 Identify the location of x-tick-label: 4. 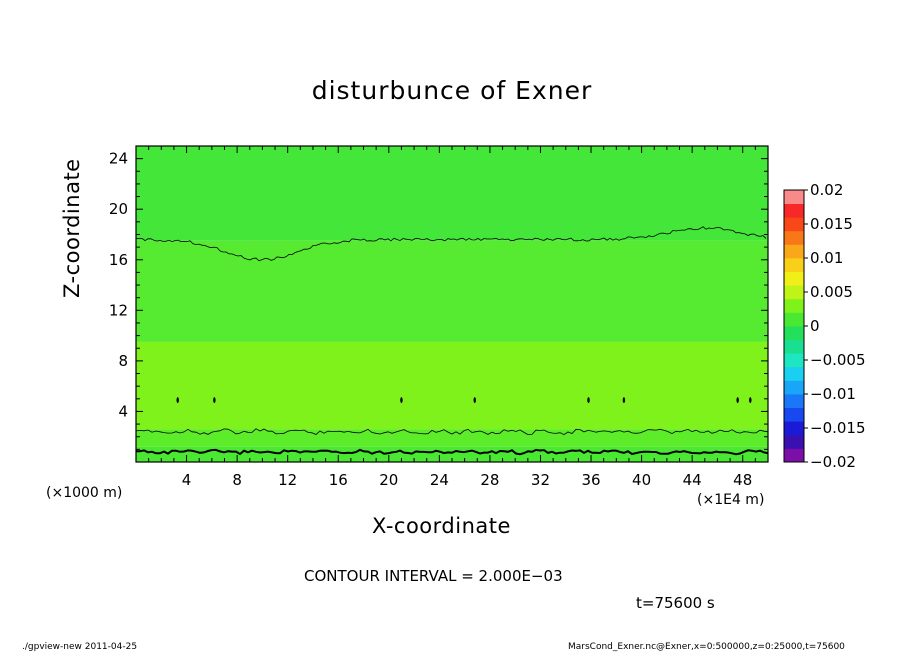
(187, 480).